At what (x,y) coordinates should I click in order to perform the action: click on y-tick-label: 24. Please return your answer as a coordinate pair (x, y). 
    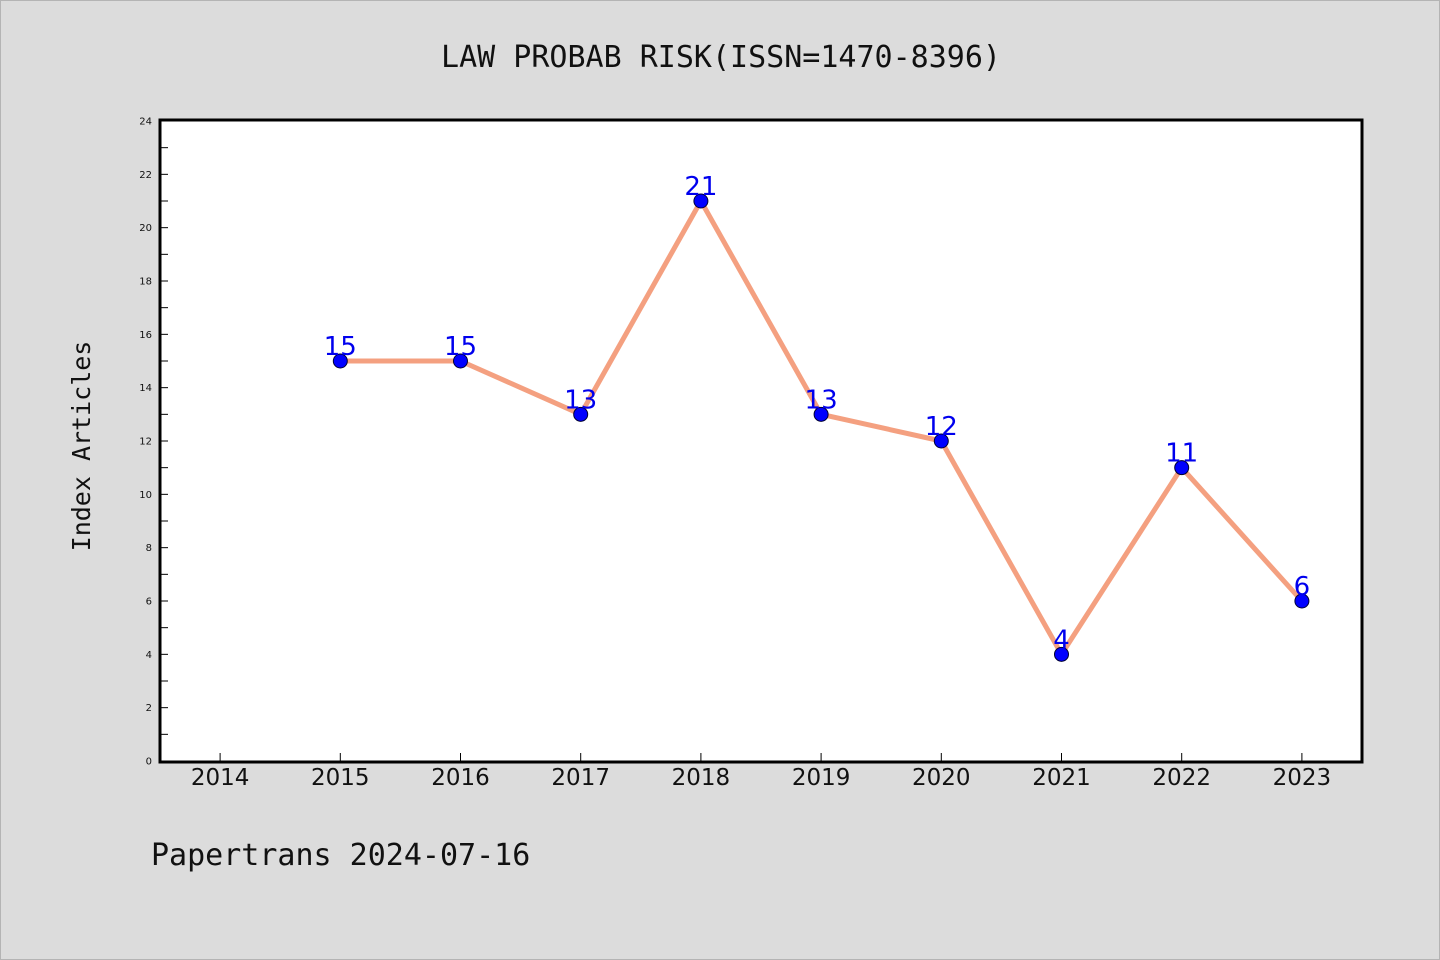
    Looking at the image, I should click on (145, 122).